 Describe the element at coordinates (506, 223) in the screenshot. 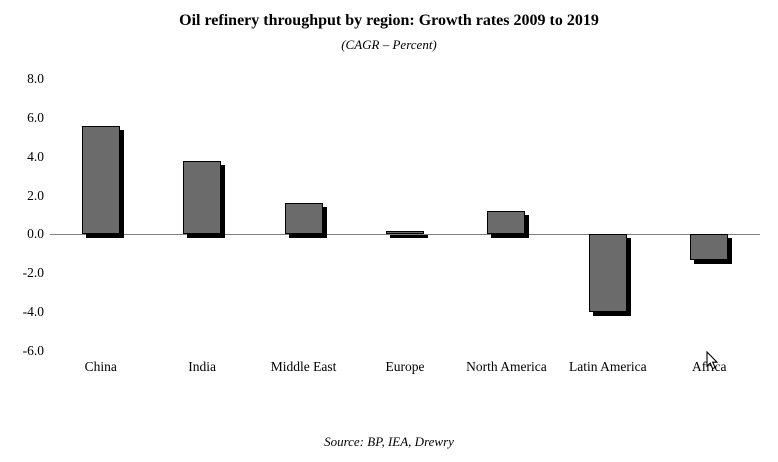

I see `bar-north-america` at that location.